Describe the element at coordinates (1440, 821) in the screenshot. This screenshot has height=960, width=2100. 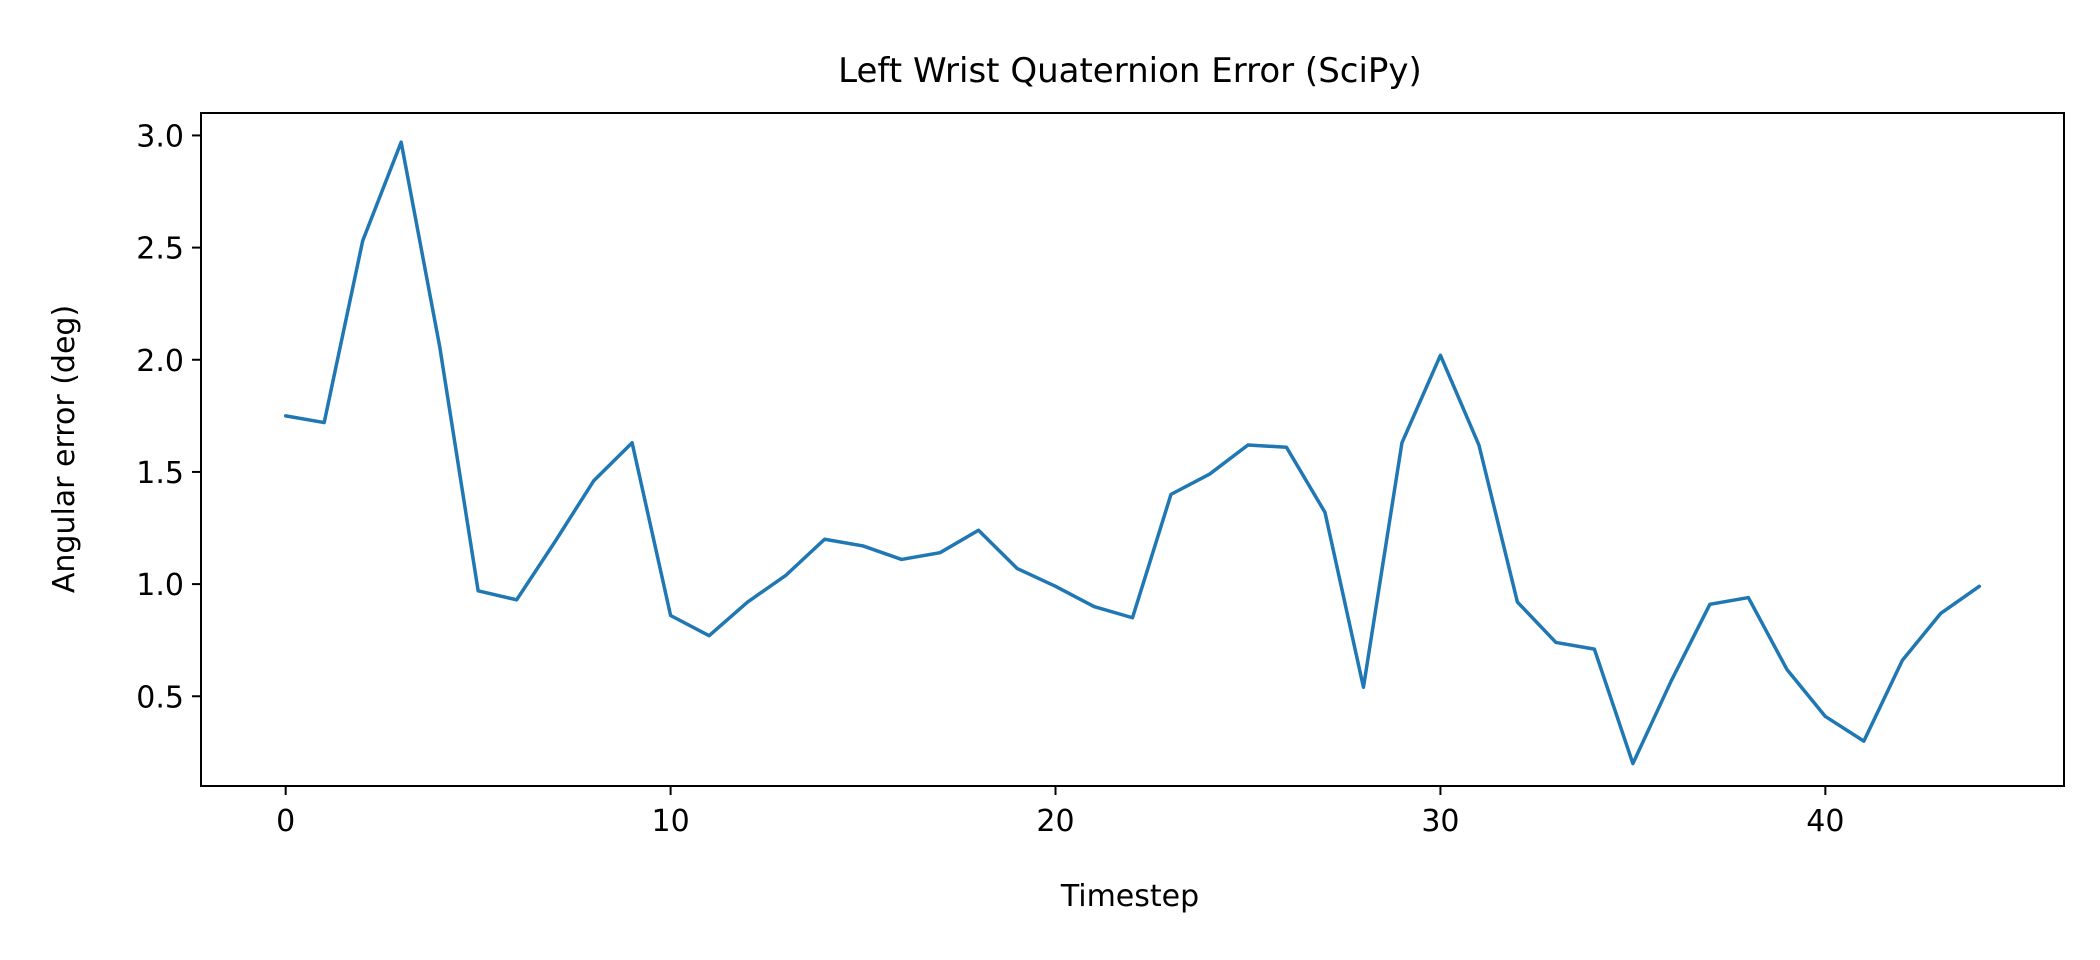
I see `x-tick-label: 30` at that location.